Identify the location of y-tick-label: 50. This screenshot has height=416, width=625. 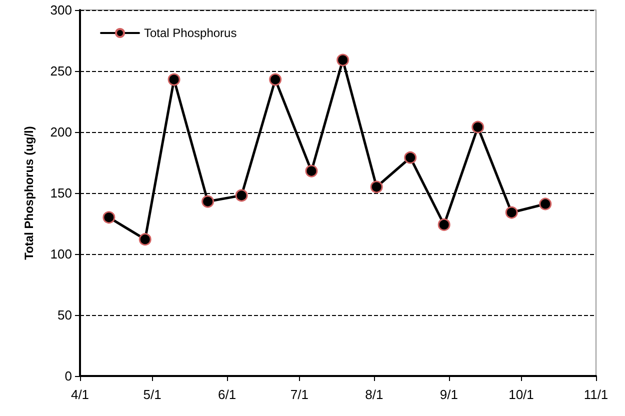
(65, 315).